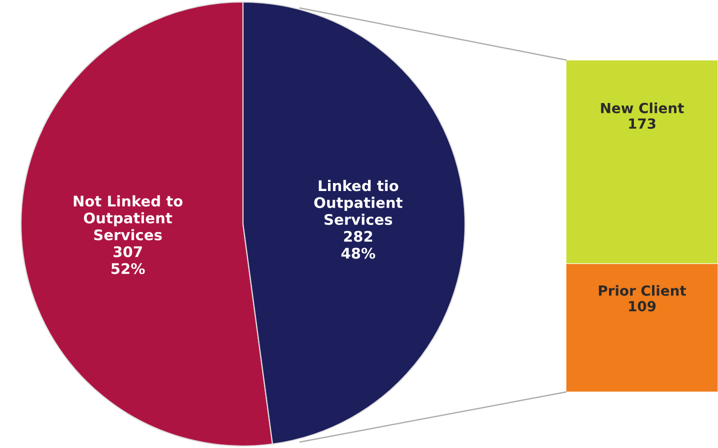  What do you see at coordinates (642, 290) in the screenshot?
I see `series-label: Prior Client` at bounding box center [642, 290].